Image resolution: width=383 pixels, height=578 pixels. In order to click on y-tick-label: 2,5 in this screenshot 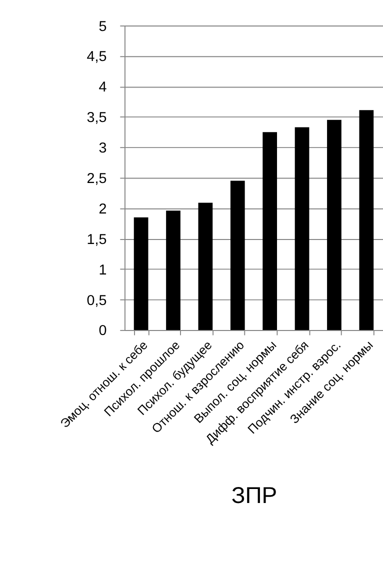, I will do `click(96, 179)`.